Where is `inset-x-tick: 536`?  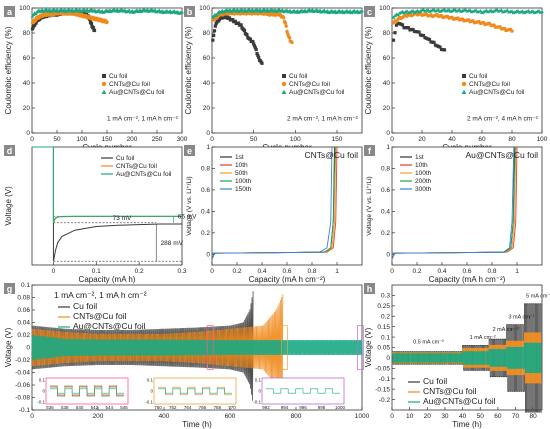 inset-x-tick: 536 is located at coordinates (50, 407).